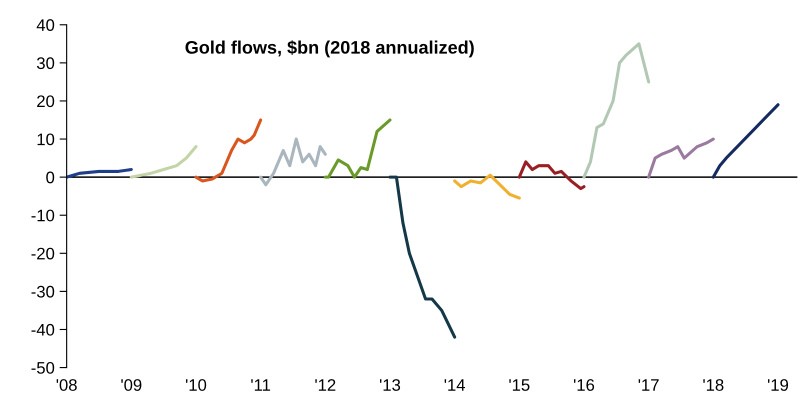 The width and height of the screenshot is (803, 413). Describe the element at coordinates (778, 385) in the screenshot. I see `x-tick-label: '19` at that location.